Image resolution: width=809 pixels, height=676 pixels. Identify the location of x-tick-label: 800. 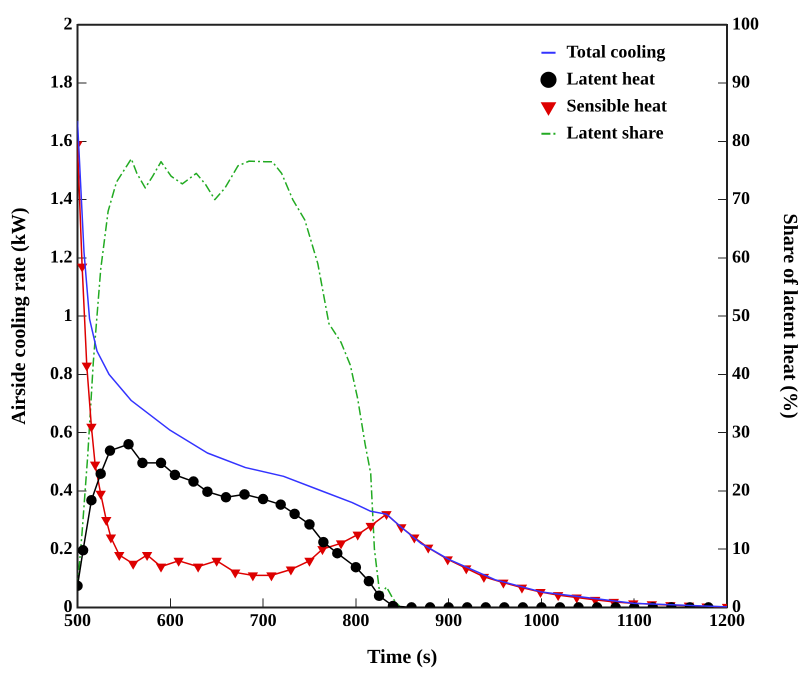
(356, 620).